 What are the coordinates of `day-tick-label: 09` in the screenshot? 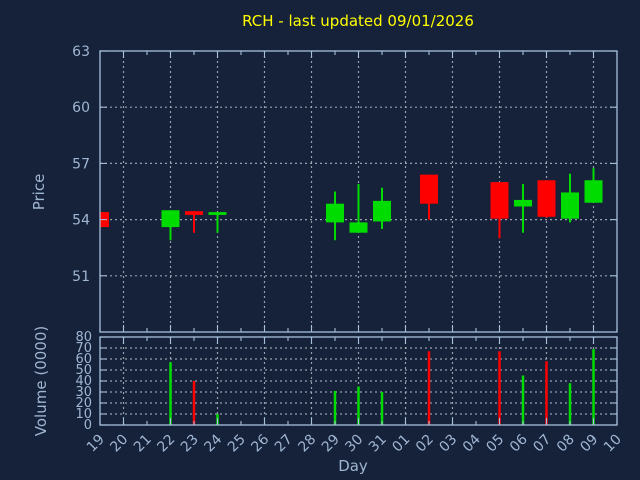 It's located at (589, 444).